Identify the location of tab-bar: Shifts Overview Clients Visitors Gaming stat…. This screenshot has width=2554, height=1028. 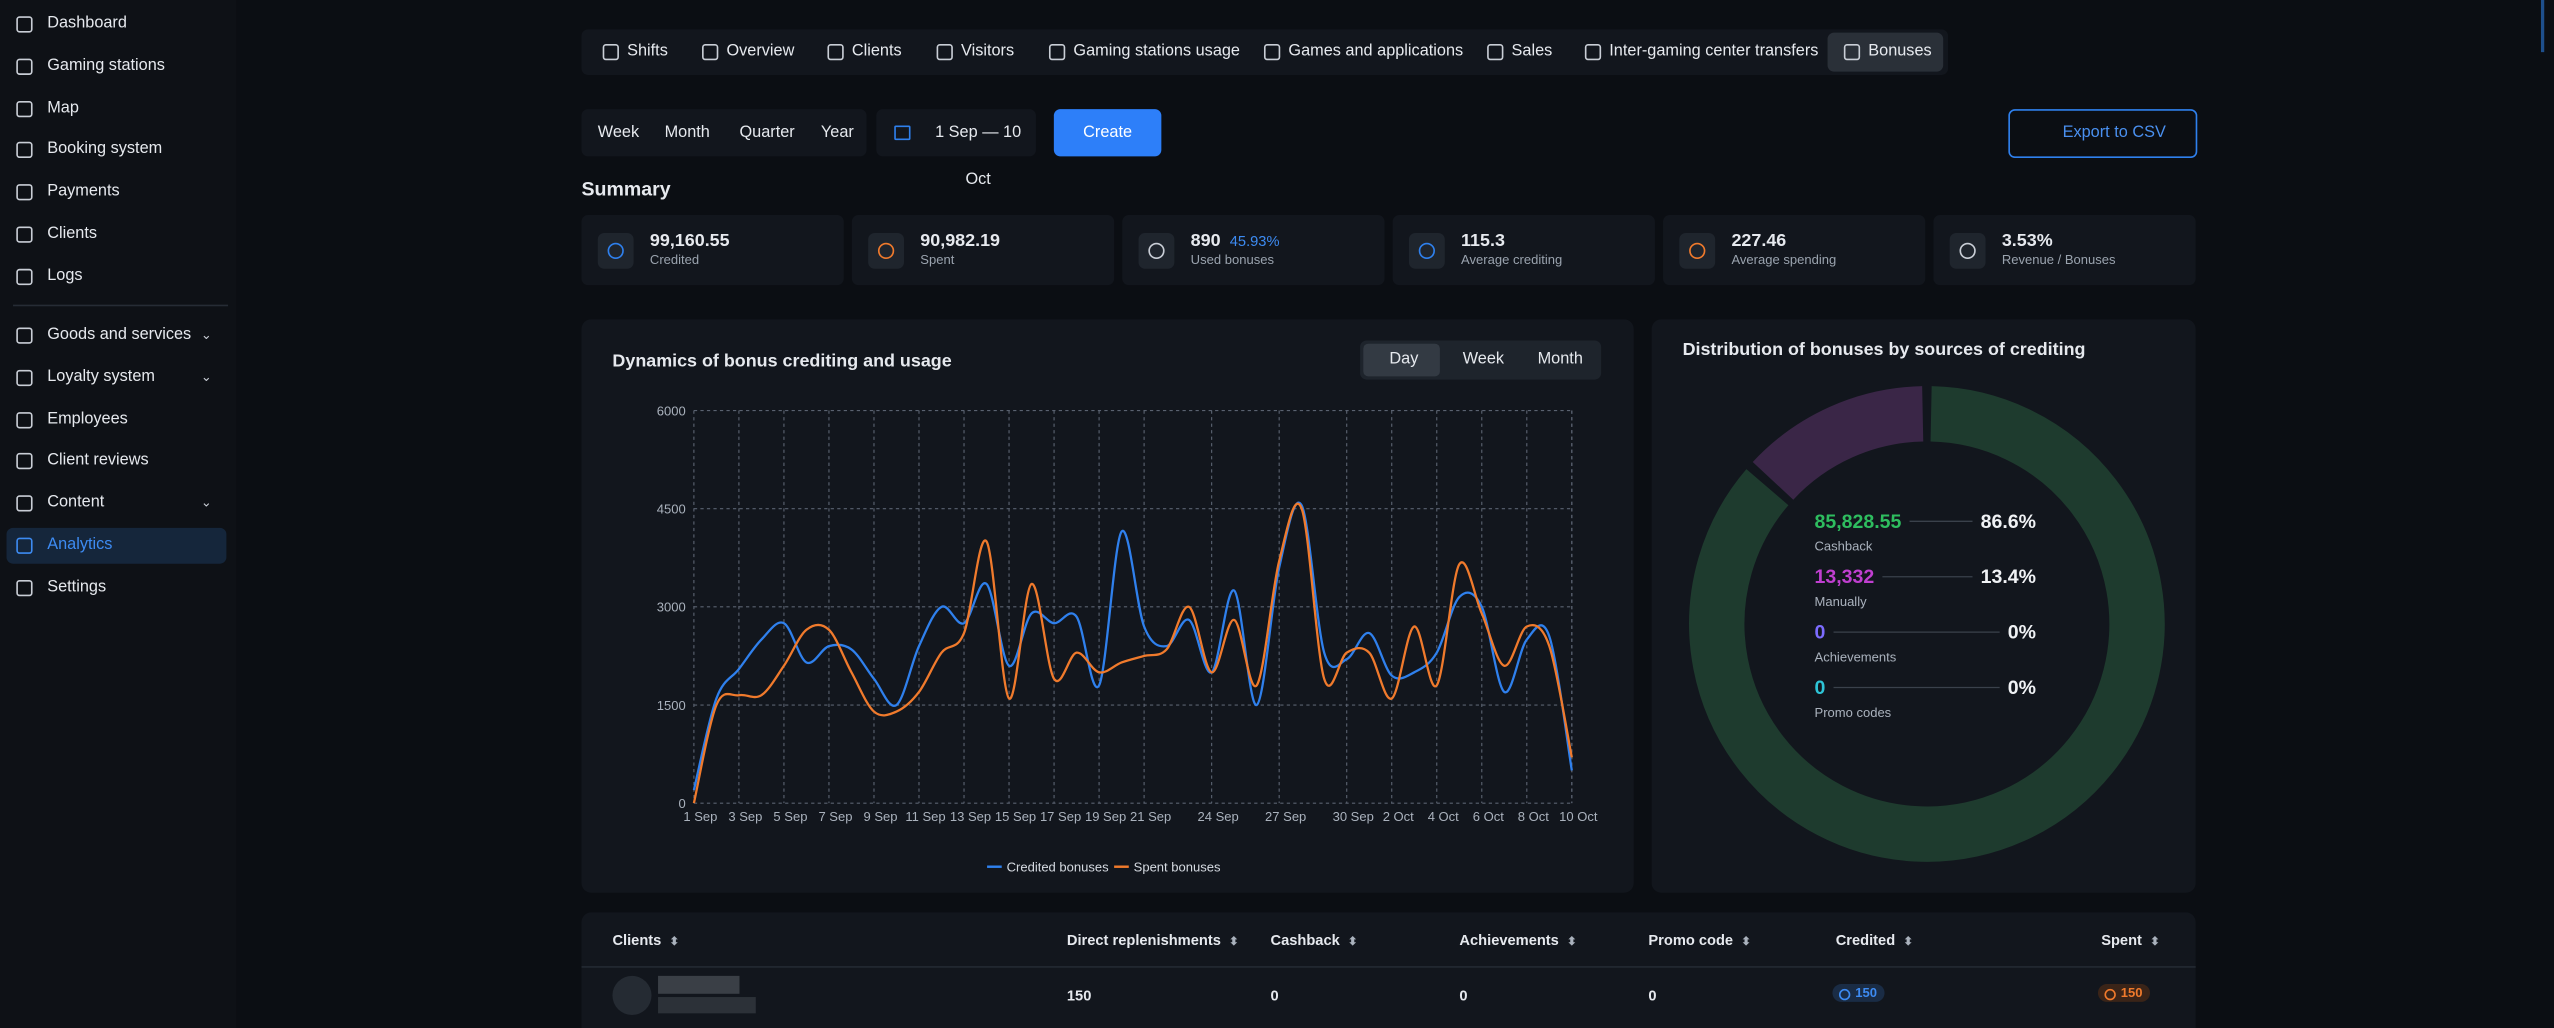
(1265, 52).